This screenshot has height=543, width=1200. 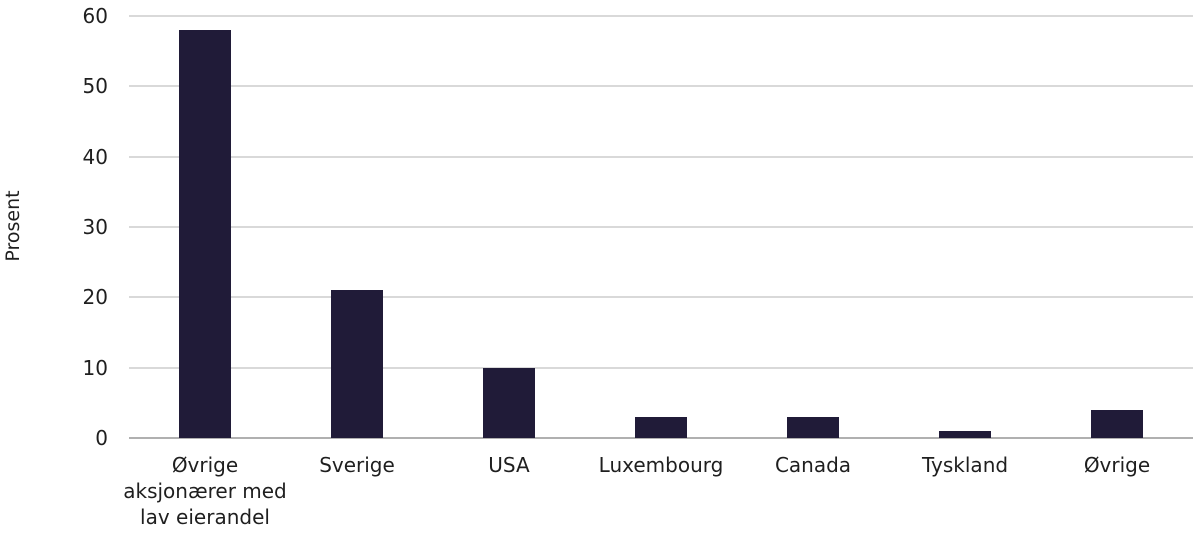 What do you see at coordinates (95, 156) in the screenshot?
I see `y-tick-label: 40` at bounding box center [95, 156].